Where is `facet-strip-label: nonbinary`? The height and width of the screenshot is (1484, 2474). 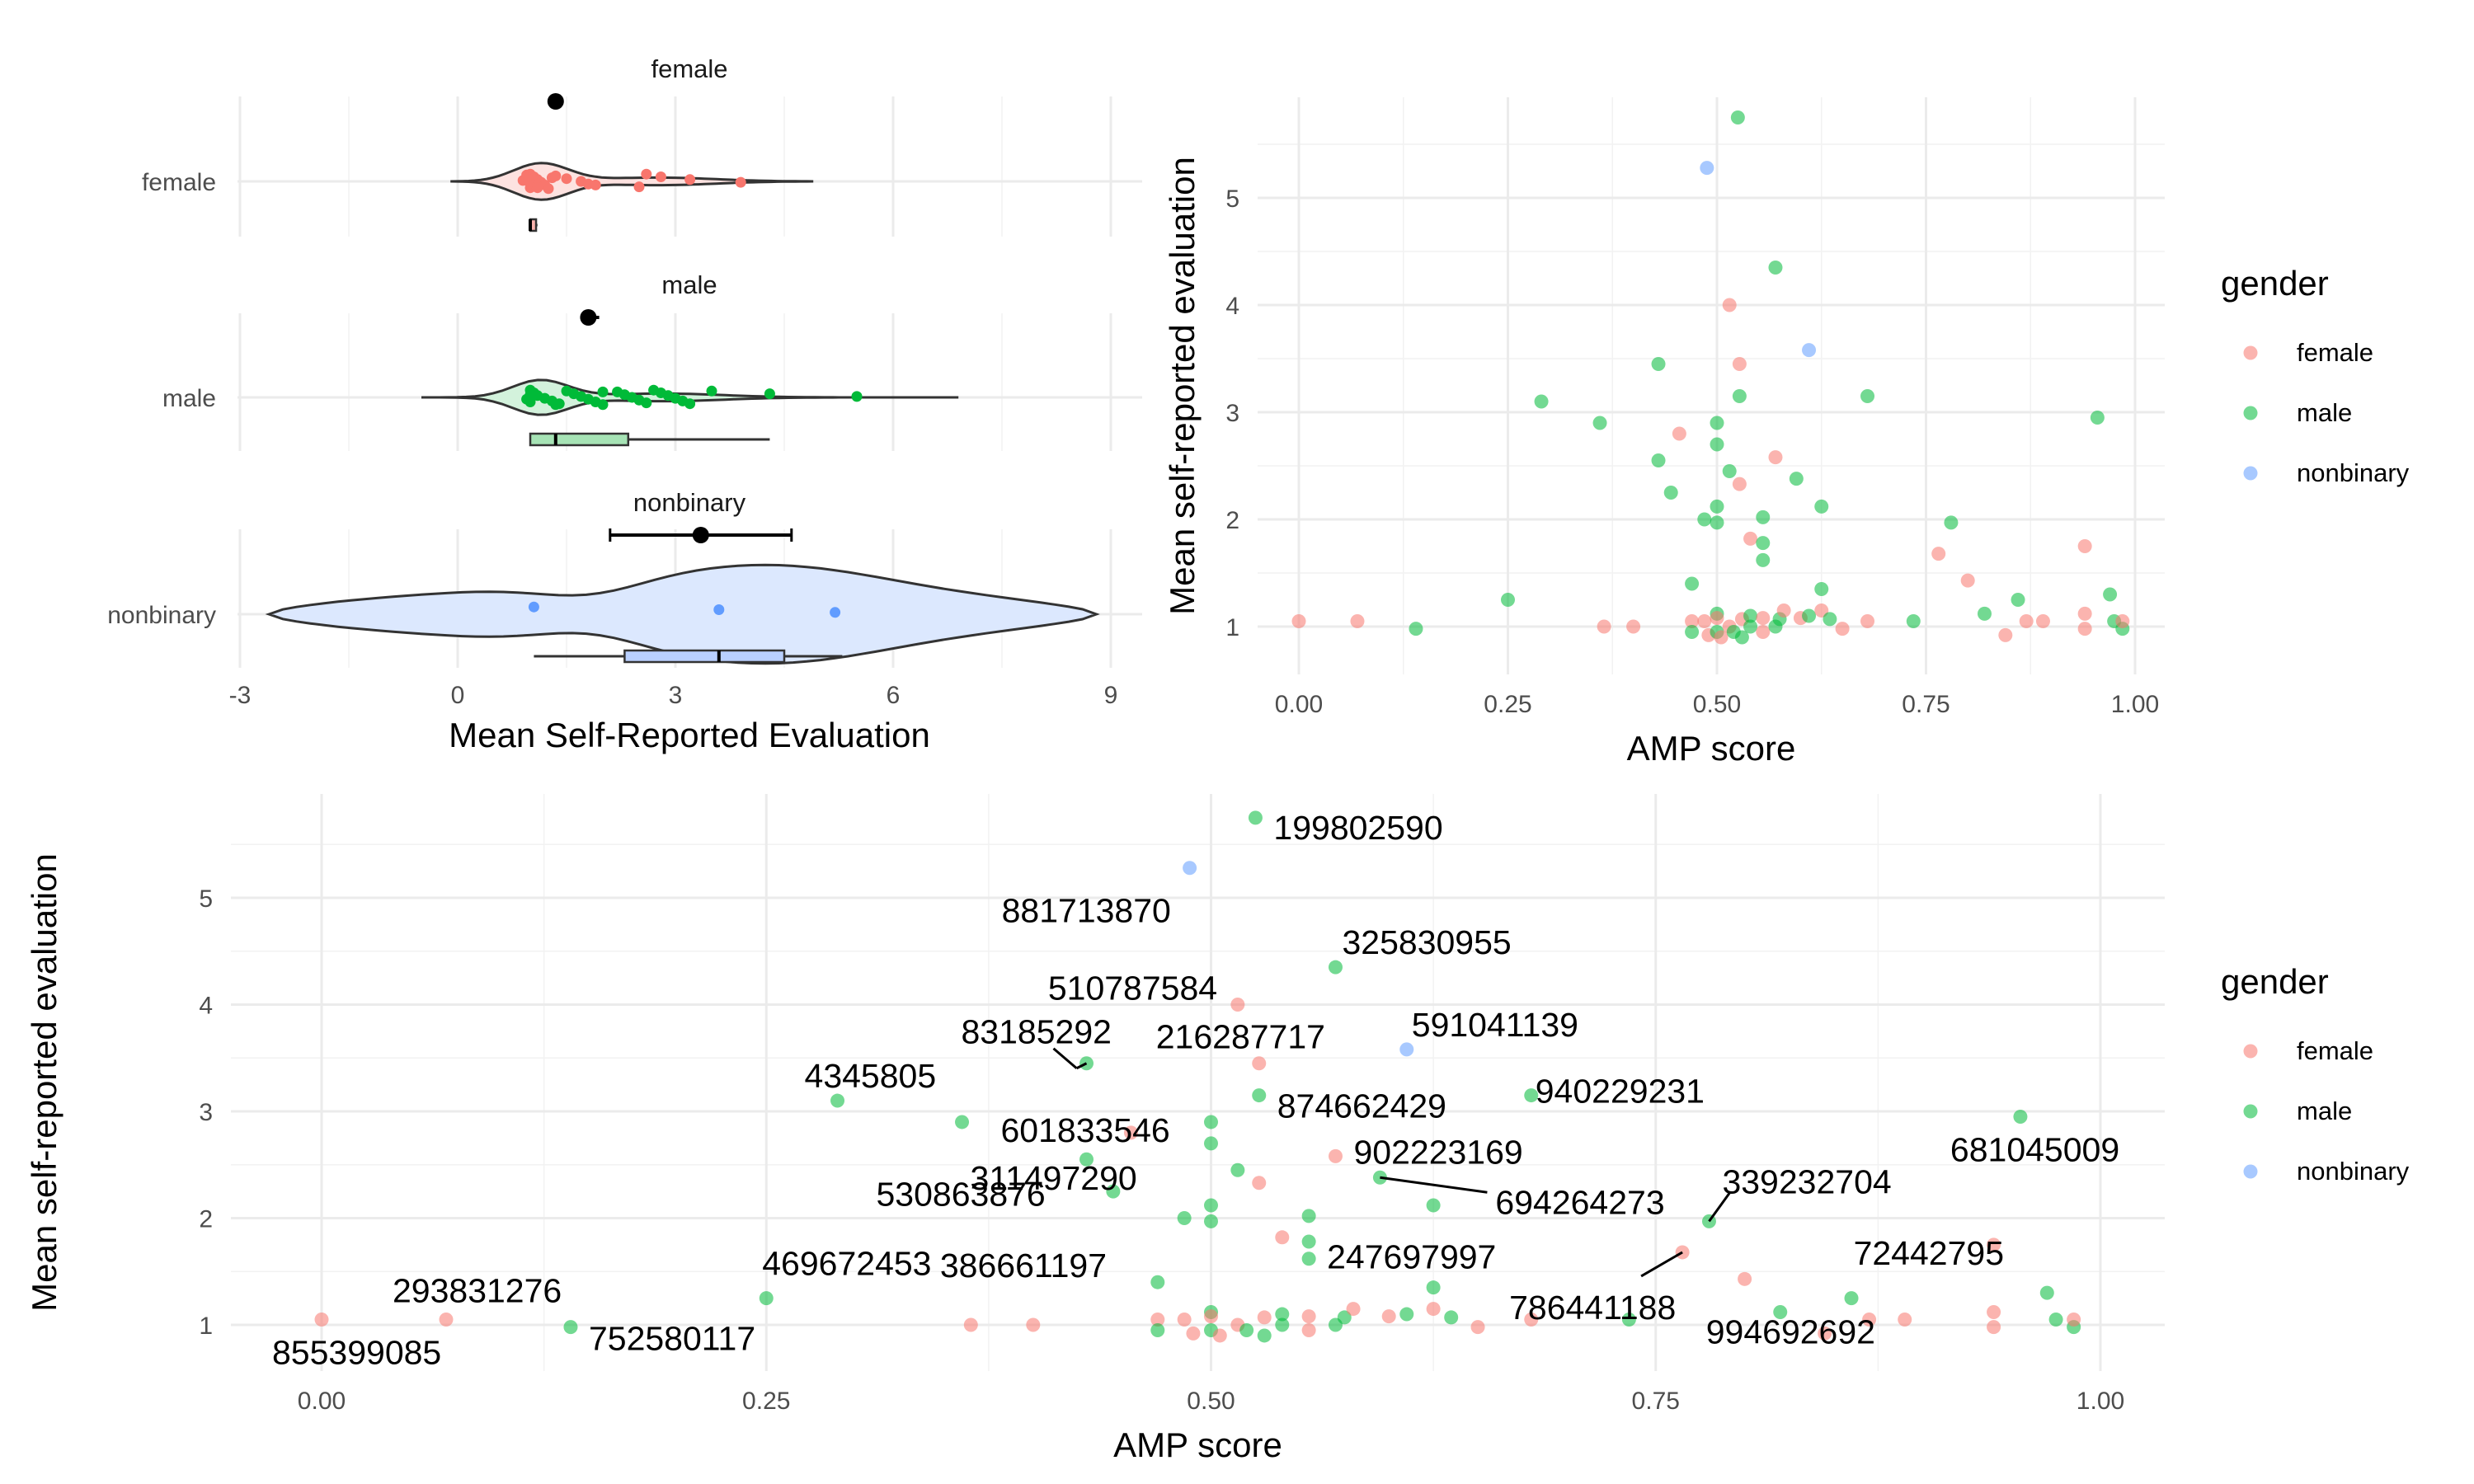 facet-strip-label: nonbinary is located at coordinates (689, 502).